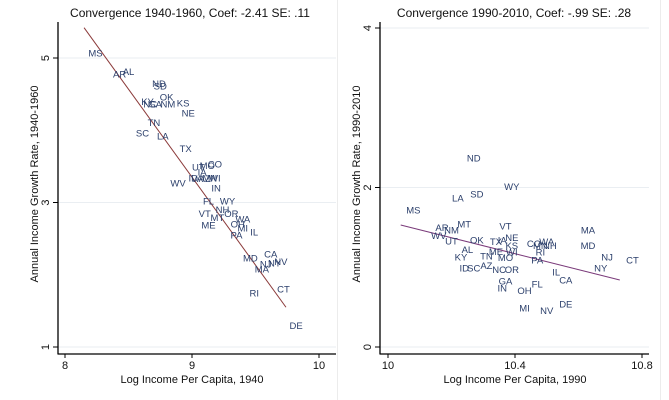 This screenshot has height=400, width=669. I want to click on data-point-label: AR, so click(441, 228).